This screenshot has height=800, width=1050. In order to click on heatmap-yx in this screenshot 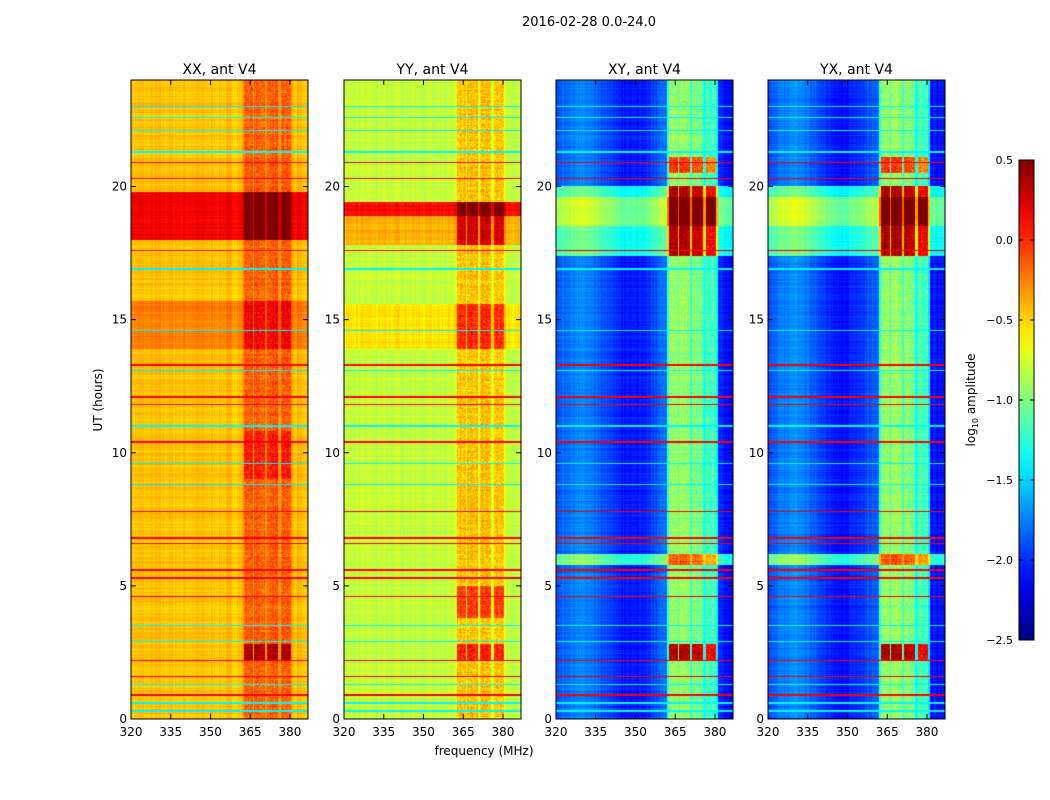, I will do `click(856, 399)`.